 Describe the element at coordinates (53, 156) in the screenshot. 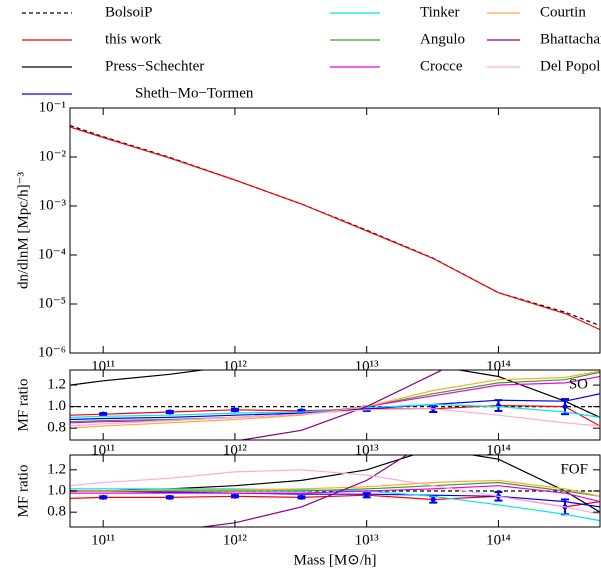

I see `y-tick-label: 10⁻²` at that location.